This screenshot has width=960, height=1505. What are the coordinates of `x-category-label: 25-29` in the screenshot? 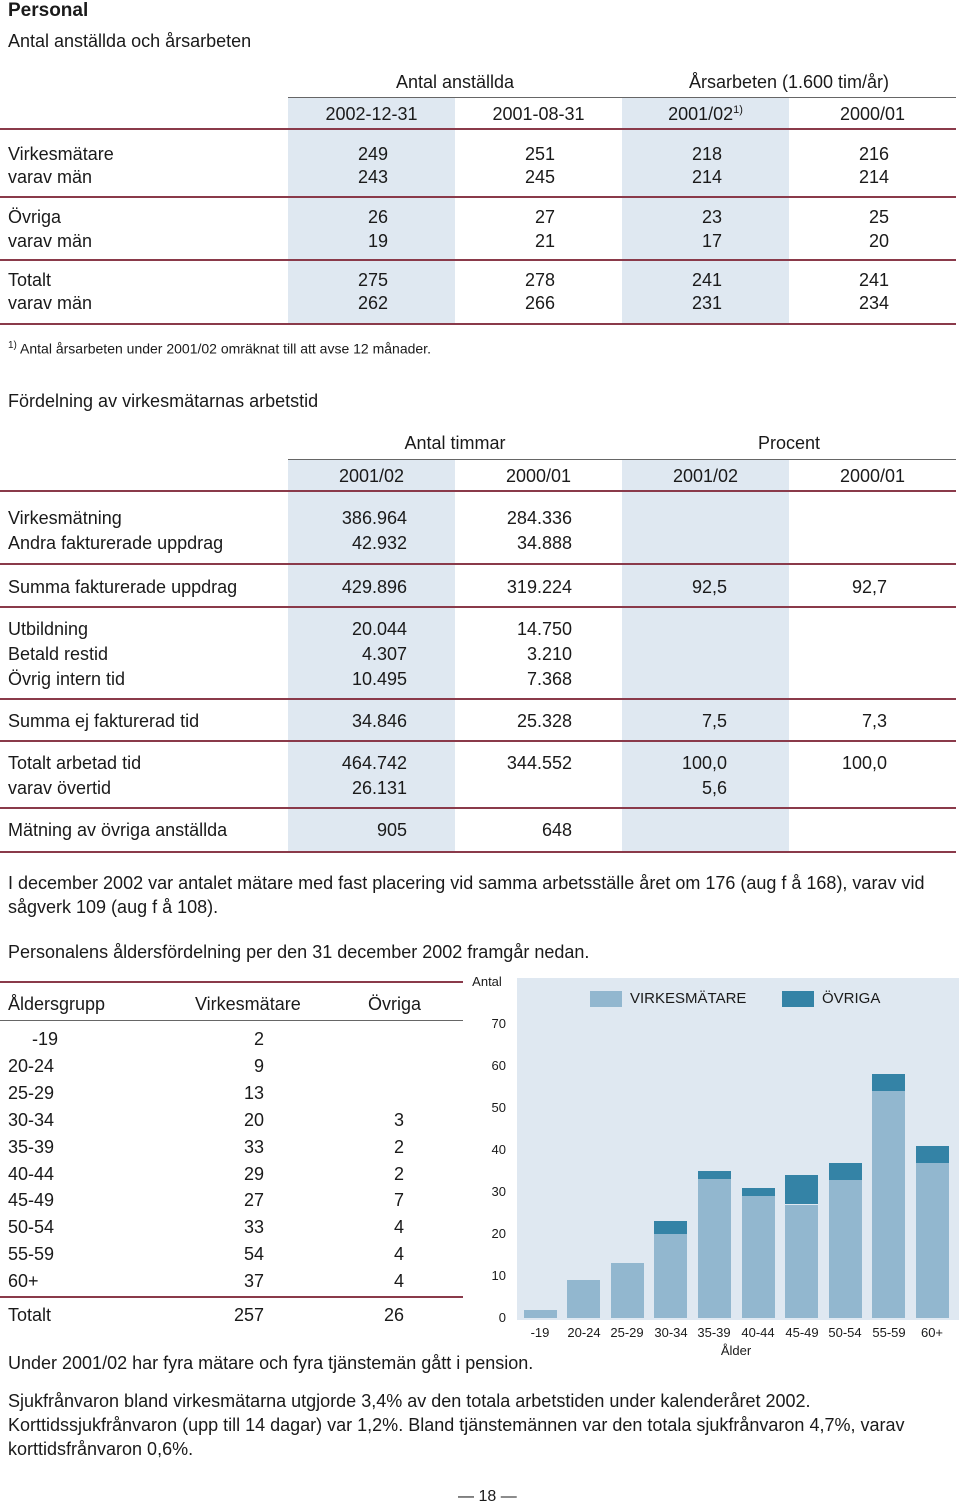 It's located at (627, 1332).